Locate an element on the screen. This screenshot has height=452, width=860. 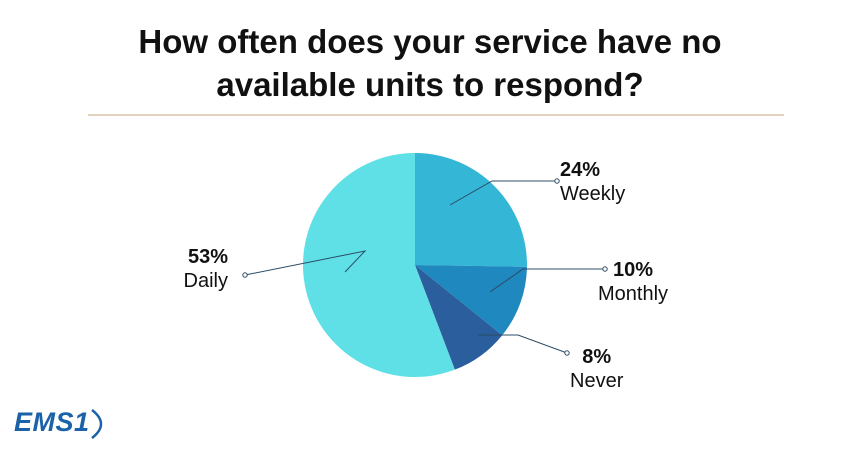
leader-line-monthly is located at coordinates (547, 280).